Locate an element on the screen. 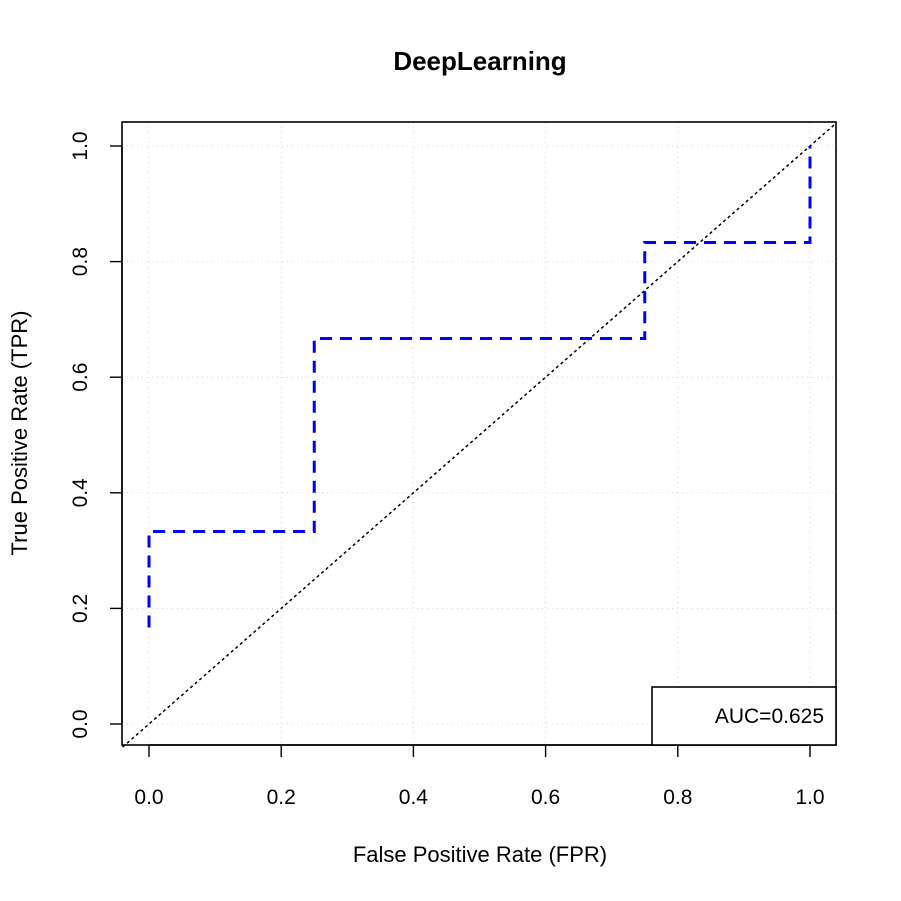 The width and height of the screenshot is (901, 901). x-tick-label: 0.2 is located at coordinates (281, 797).